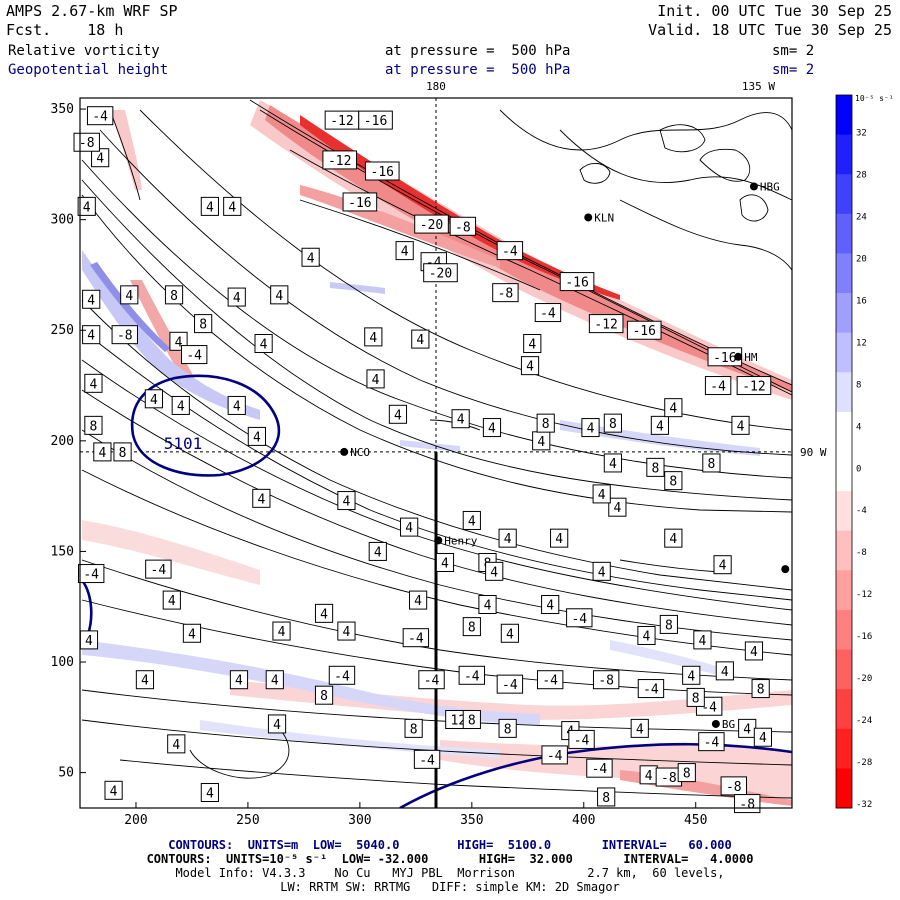  Describe the element at coordinates (471, 820) in the screenshot. I see `x-tick-label: 350` at that location.